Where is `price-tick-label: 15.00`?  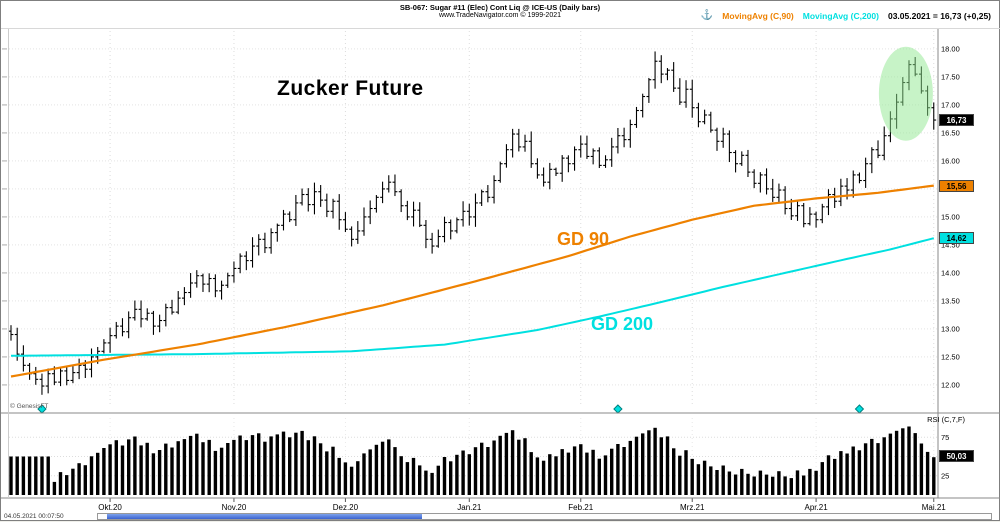
price-tick-label: 15.00 is located at coordinates (950, 216).